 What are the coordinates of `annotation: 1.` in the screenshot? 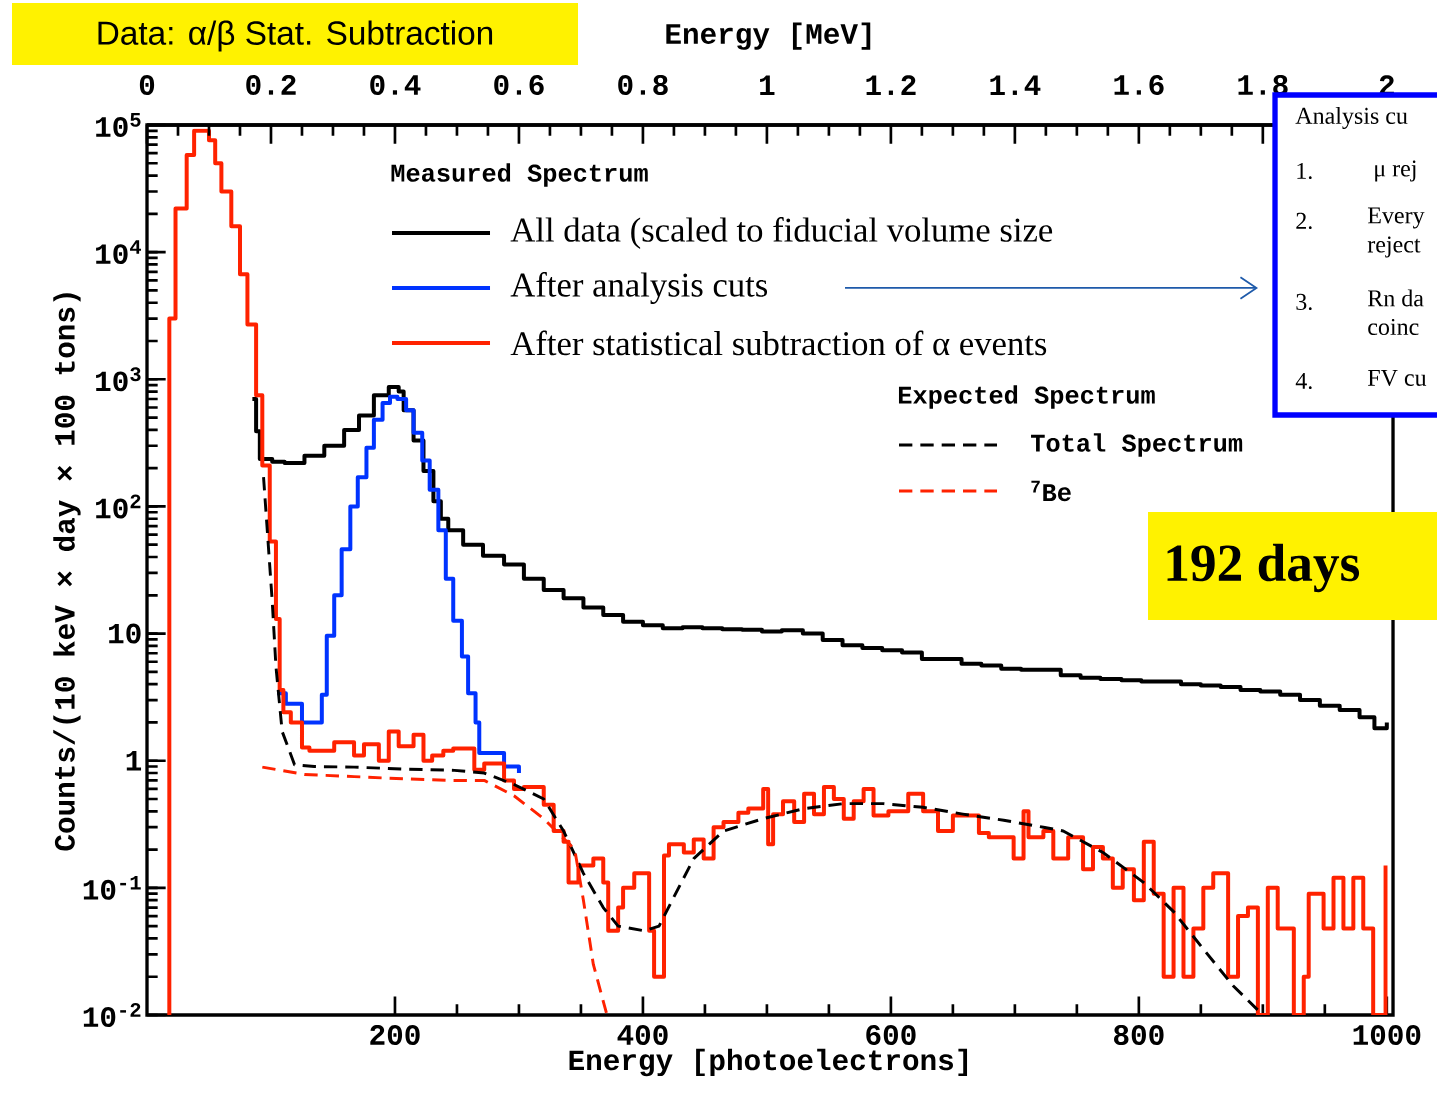 It's located at (1304, 171).